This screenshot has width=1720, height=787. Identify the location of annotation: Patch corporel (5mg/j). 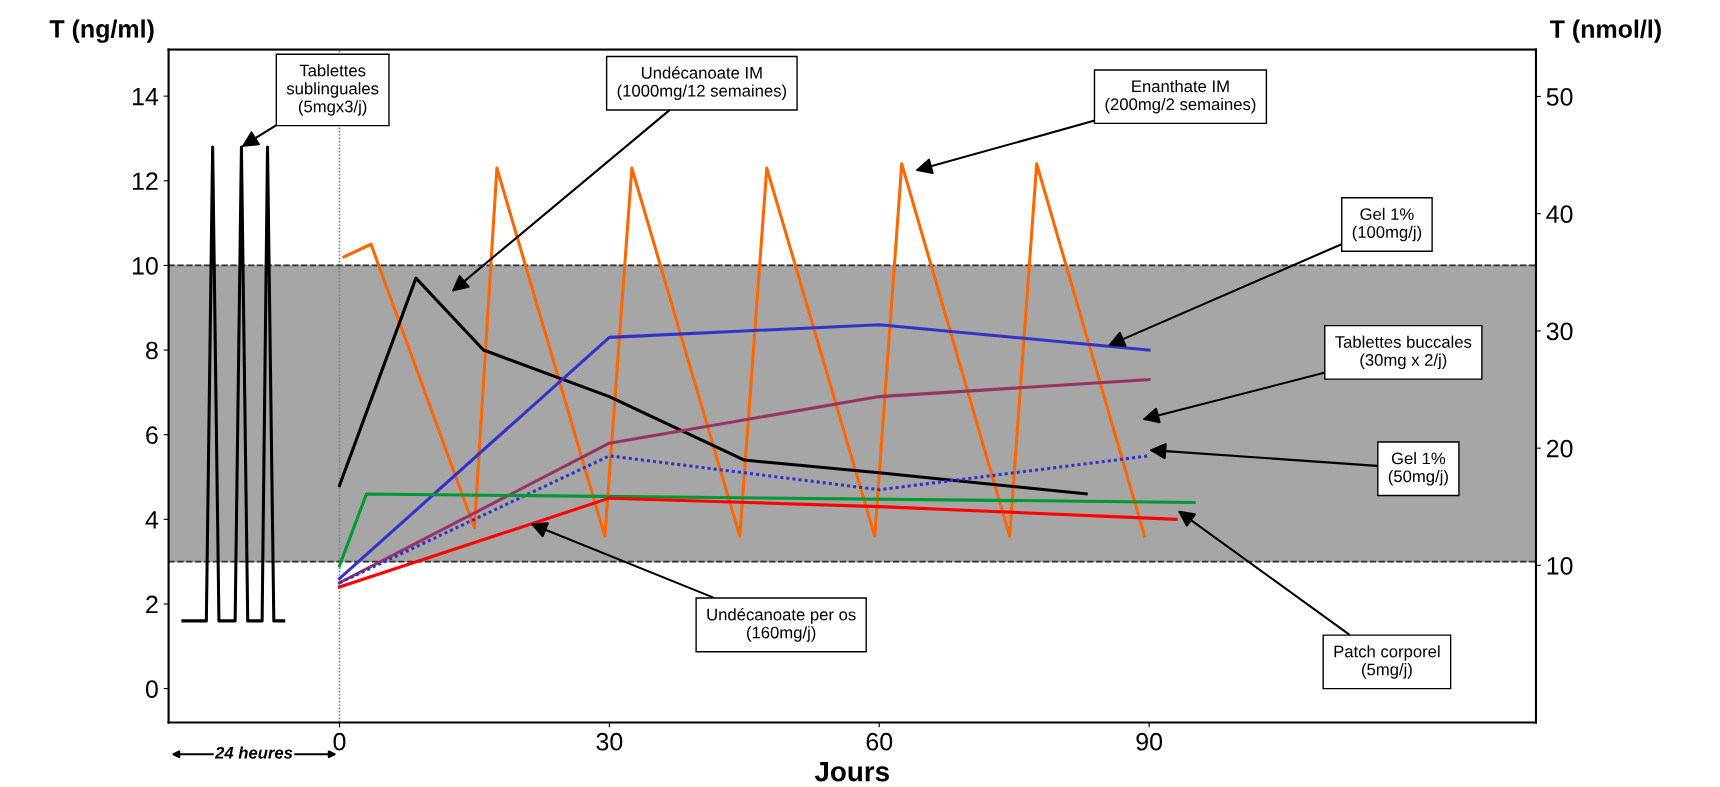
(1387, 662).